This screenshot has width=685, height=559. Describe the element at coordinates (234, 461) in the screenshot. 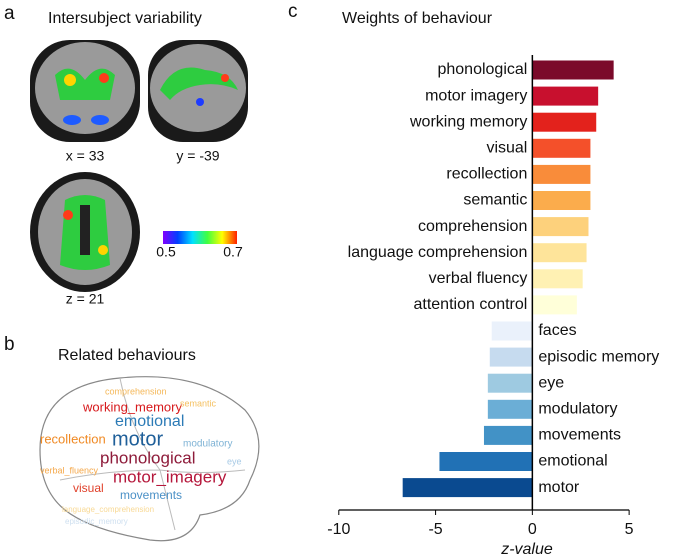

I see `word: eye` at that location.